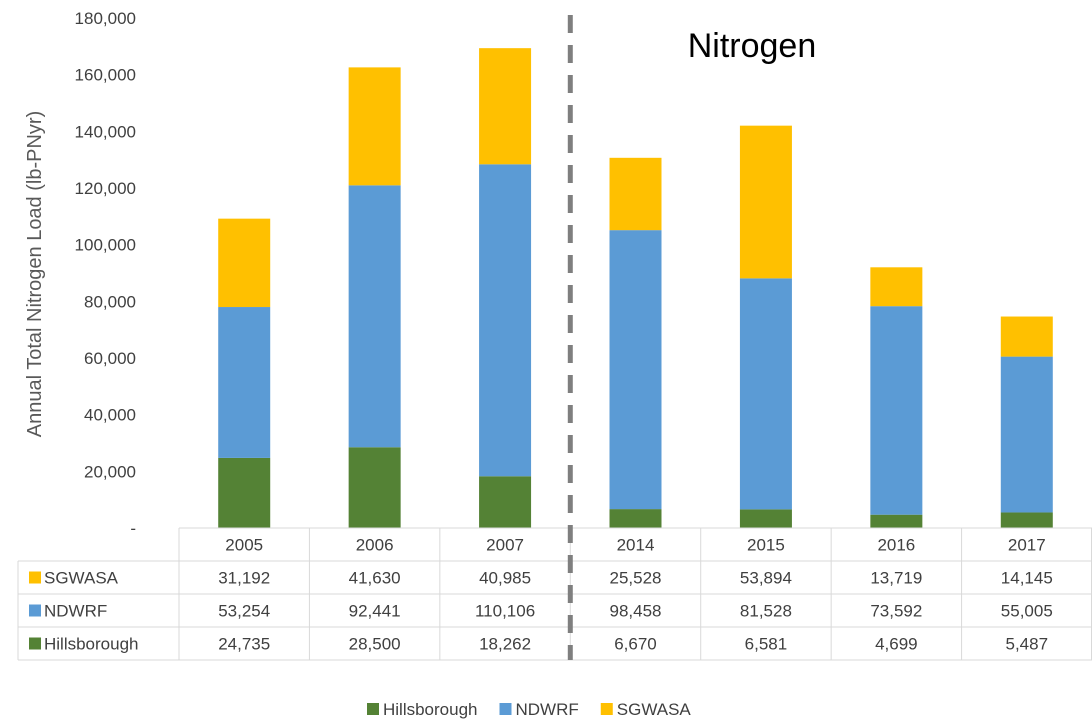 This screenshot has width=1092, height=727. I want to click on y-tick-label: 80,000, so click(110, 301).